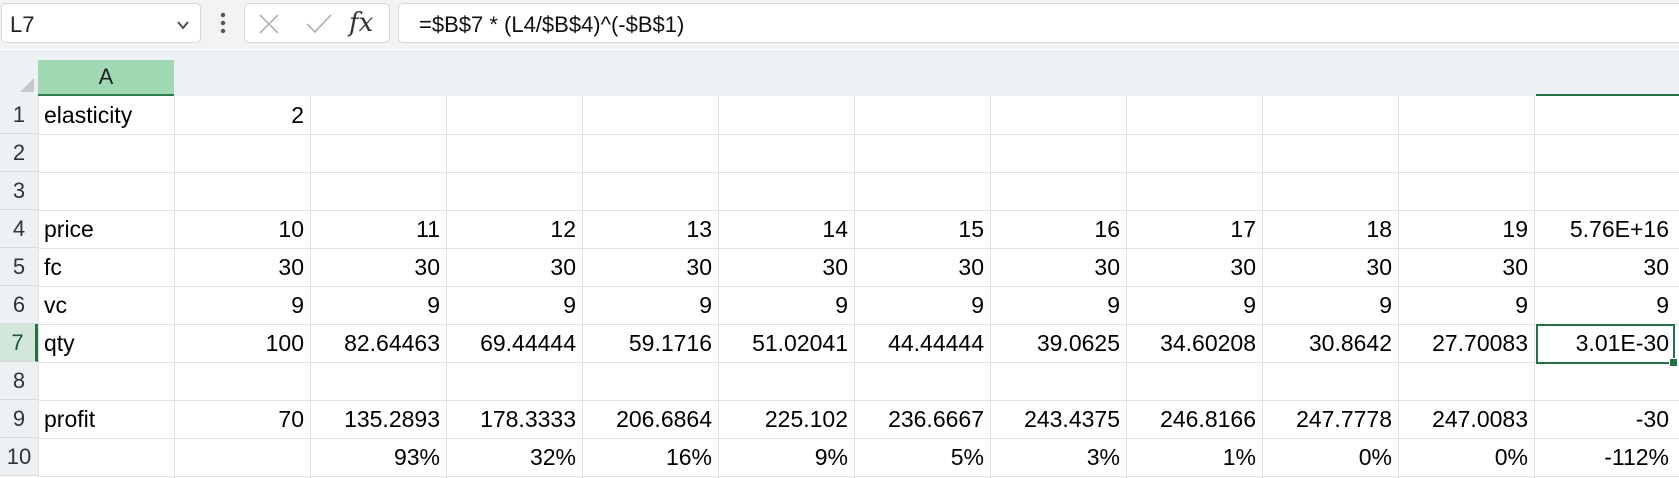 This screenshot has width=1679, height=478. I want to click on cell-row10-col8: 1%, so click(1239, 457).